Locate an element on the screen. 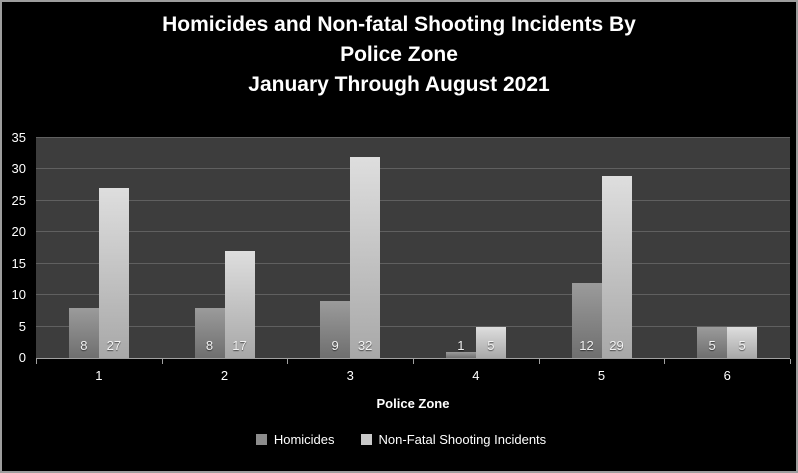  x-axis-labels: 1 2 3 4 5 6 is located at coordinates (413, 377).